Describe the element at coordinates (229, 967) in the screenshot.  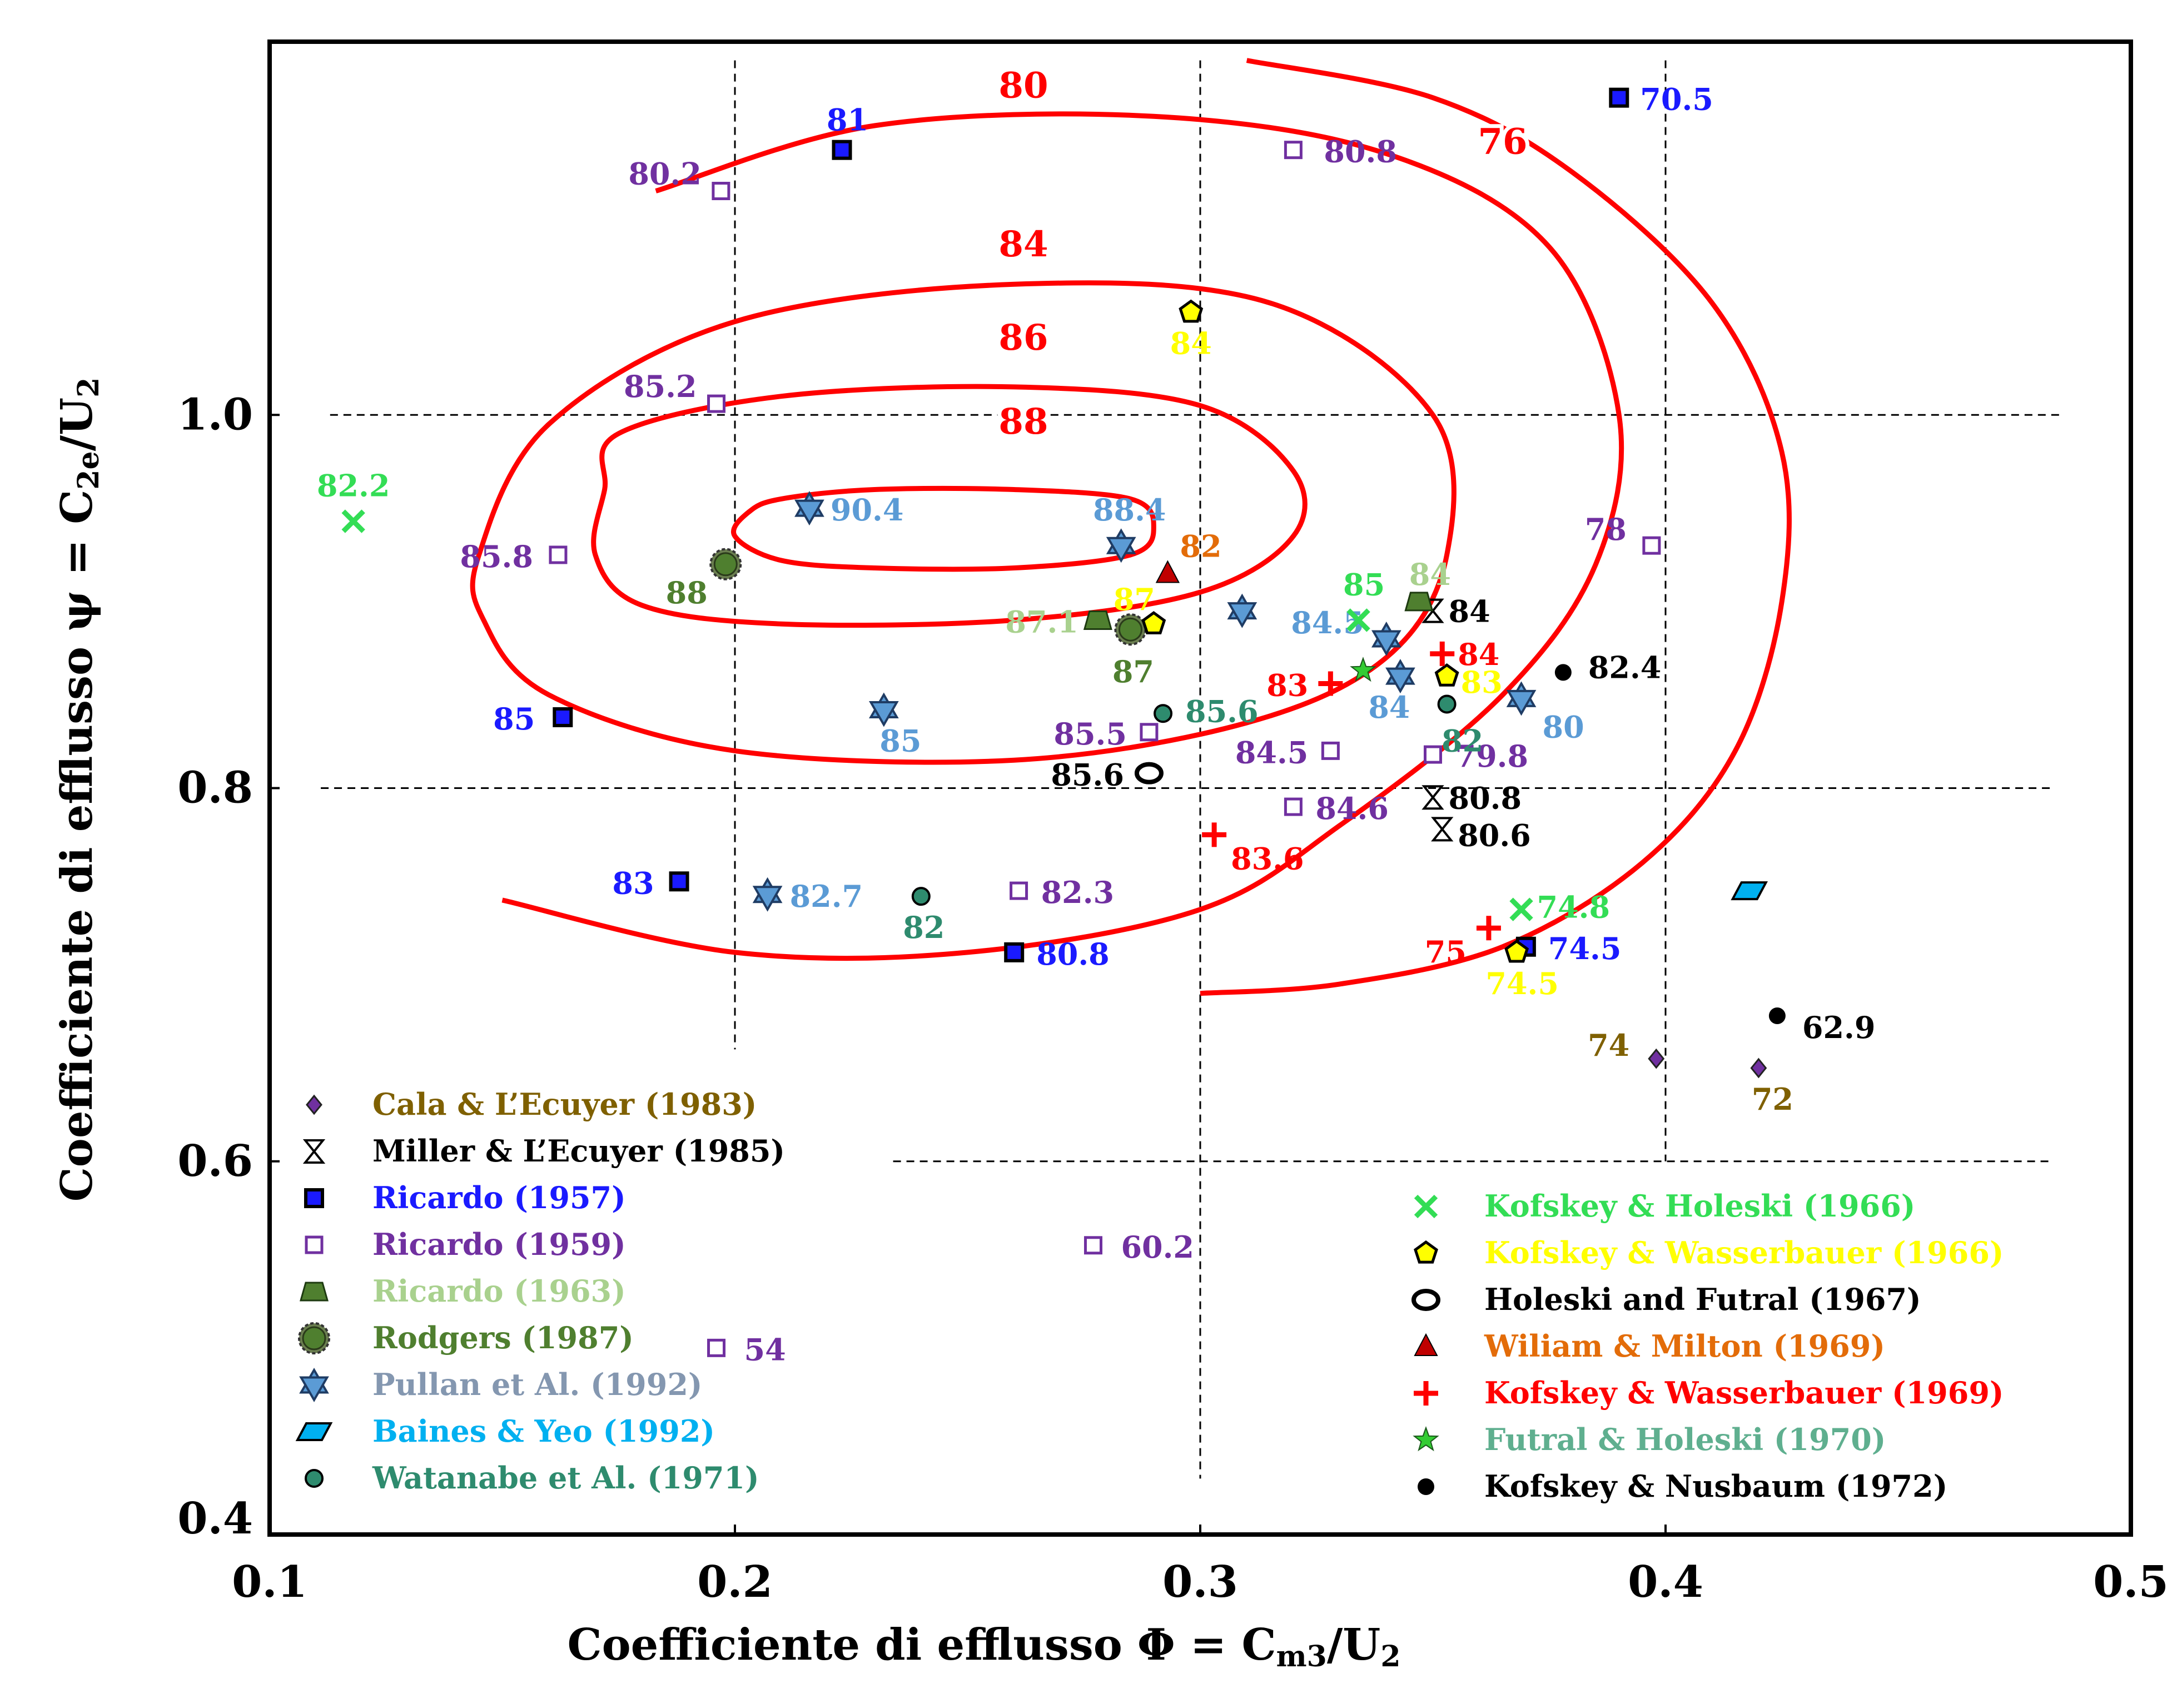
I see `y-axis-ticks: 0.4 0.6 0.8 1.0` at that location.